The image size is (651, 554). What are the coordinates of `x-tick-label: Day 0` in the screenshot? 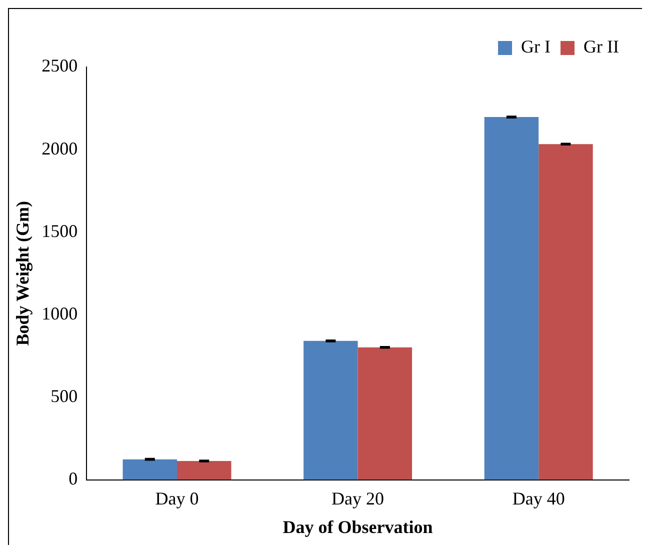 It's located at (177, 498).